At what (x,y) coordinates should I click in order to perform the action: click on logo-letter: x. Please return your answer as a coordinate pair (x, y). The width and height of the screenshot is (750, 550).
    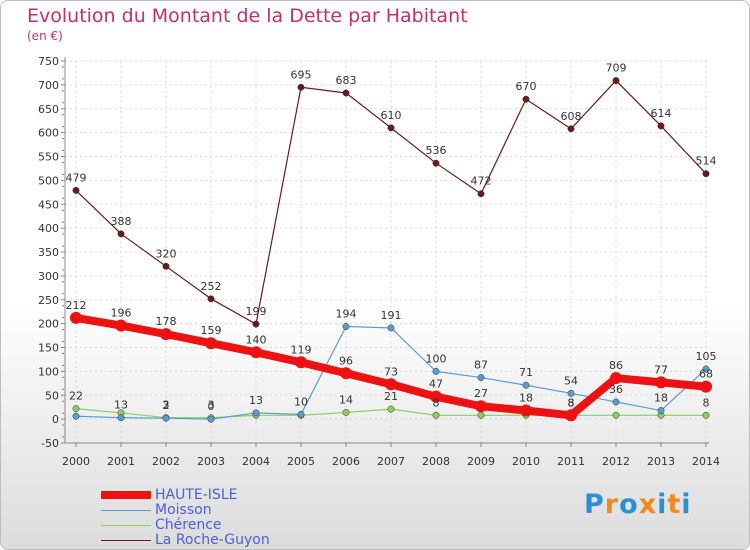
    Looking at the image, I should click on (648, 504).